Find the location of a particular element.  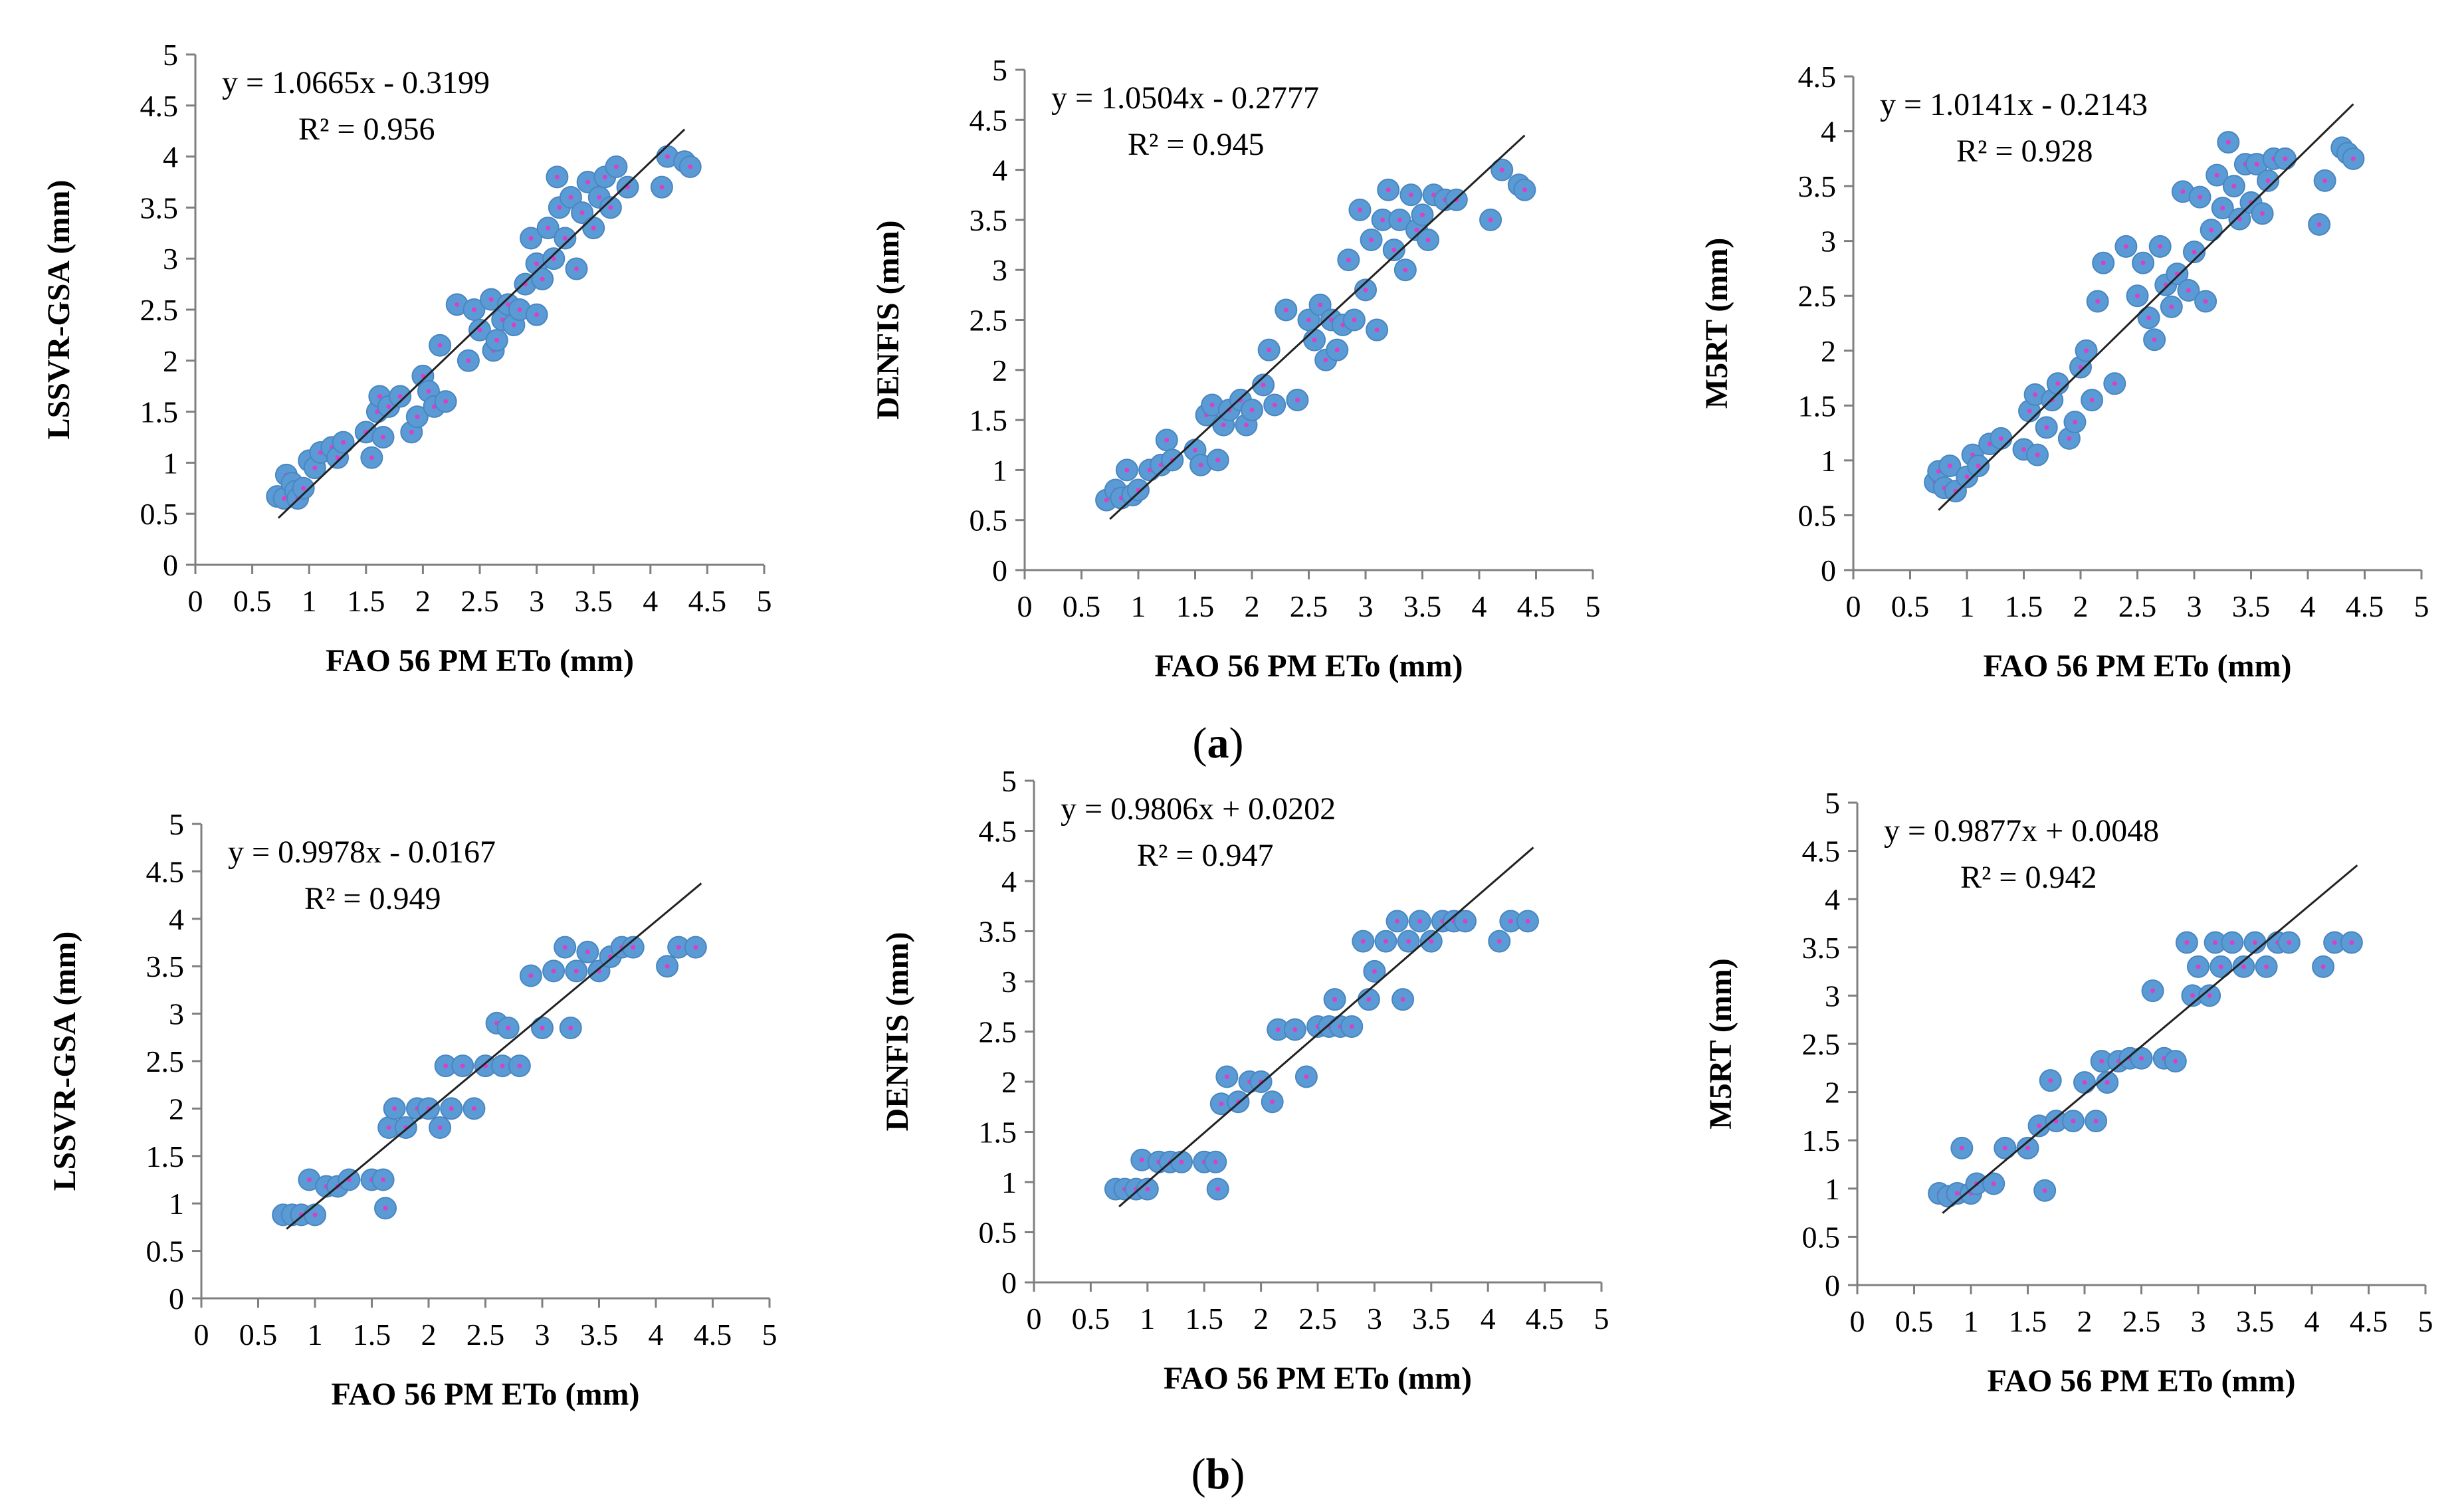

chart-6-x-tick-label: 3.5 is located at coordinates (2256, 1321).